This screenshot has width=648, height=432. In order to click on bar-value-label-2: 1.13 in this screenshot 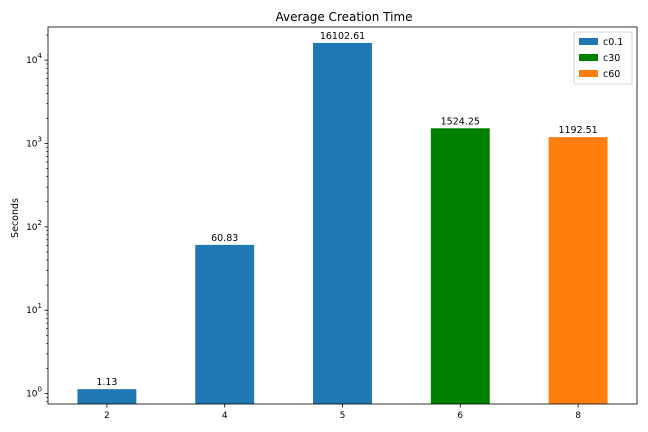, I will do `click(106, 382)`.